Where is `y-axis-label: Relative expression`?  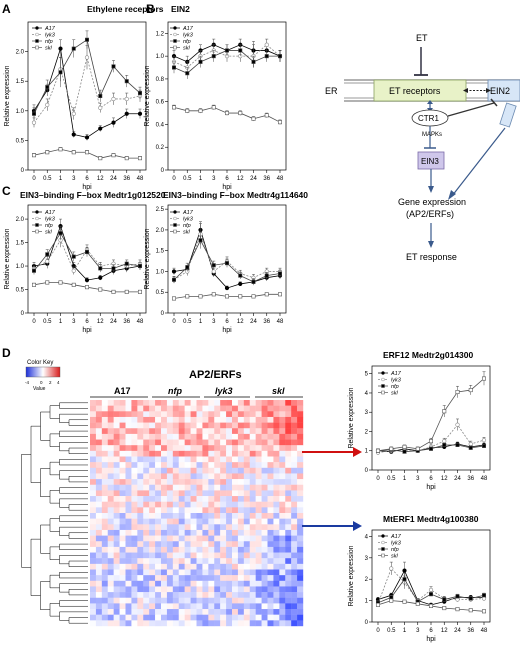 y-axis-label: Relative expression is located at coordinates (7, 95).